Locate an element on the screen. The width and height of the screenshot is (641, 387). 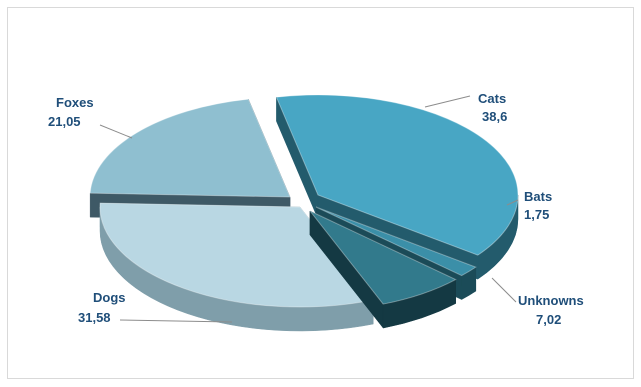
label-bats-name: Bats is located at coordinates (538, 196).